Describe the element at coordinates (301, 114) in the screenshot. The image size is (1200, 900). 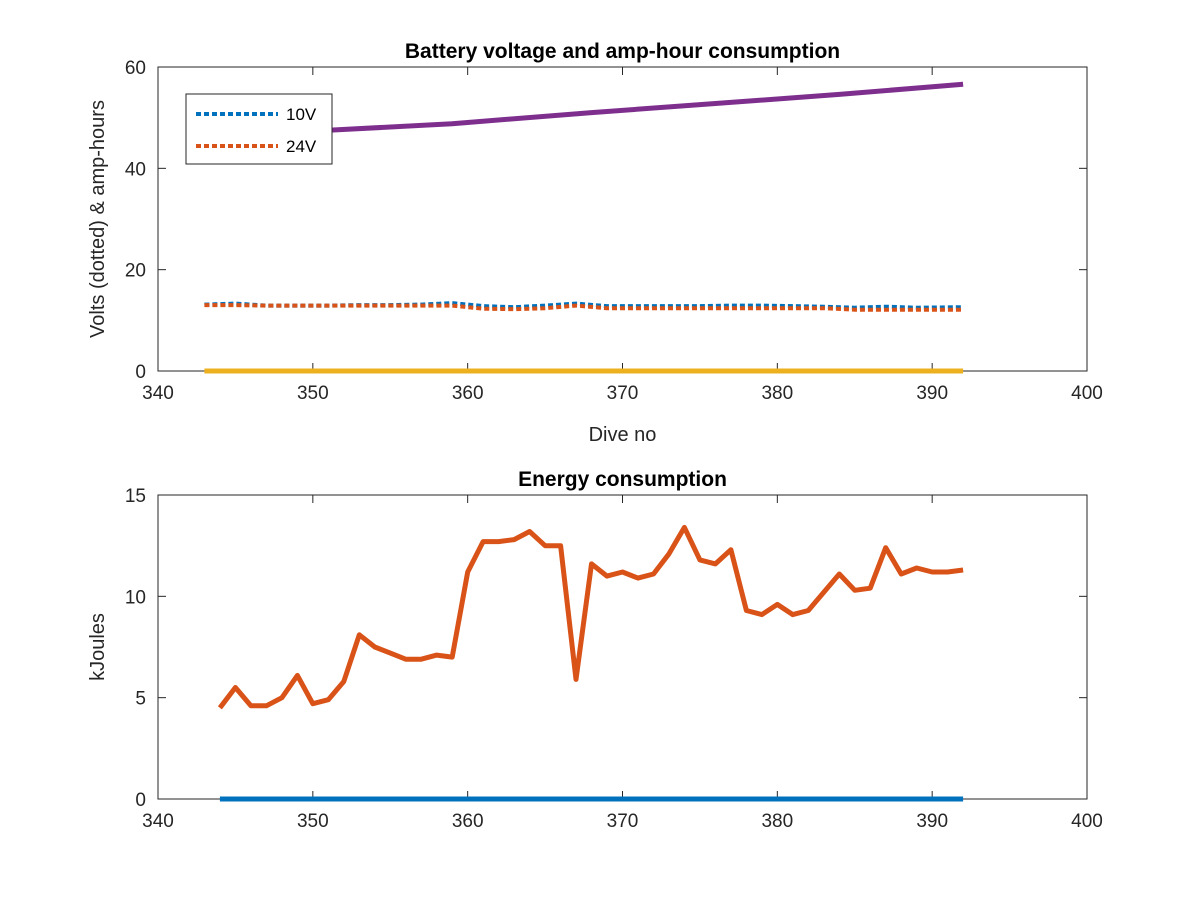
I see `legend-label: 10V` at that location.